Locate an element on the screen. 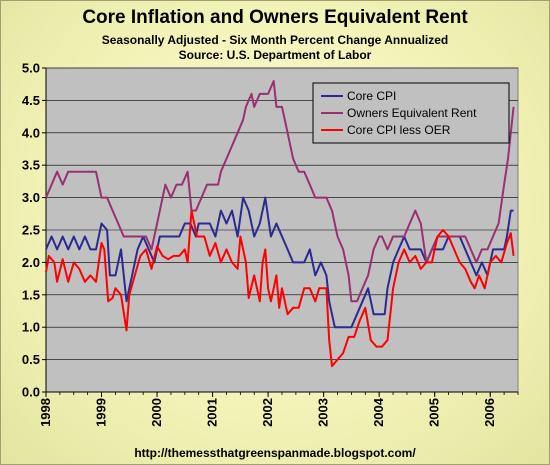 This screenshot has width=550, height=465. legend-box is located at coordinates (411, 113).